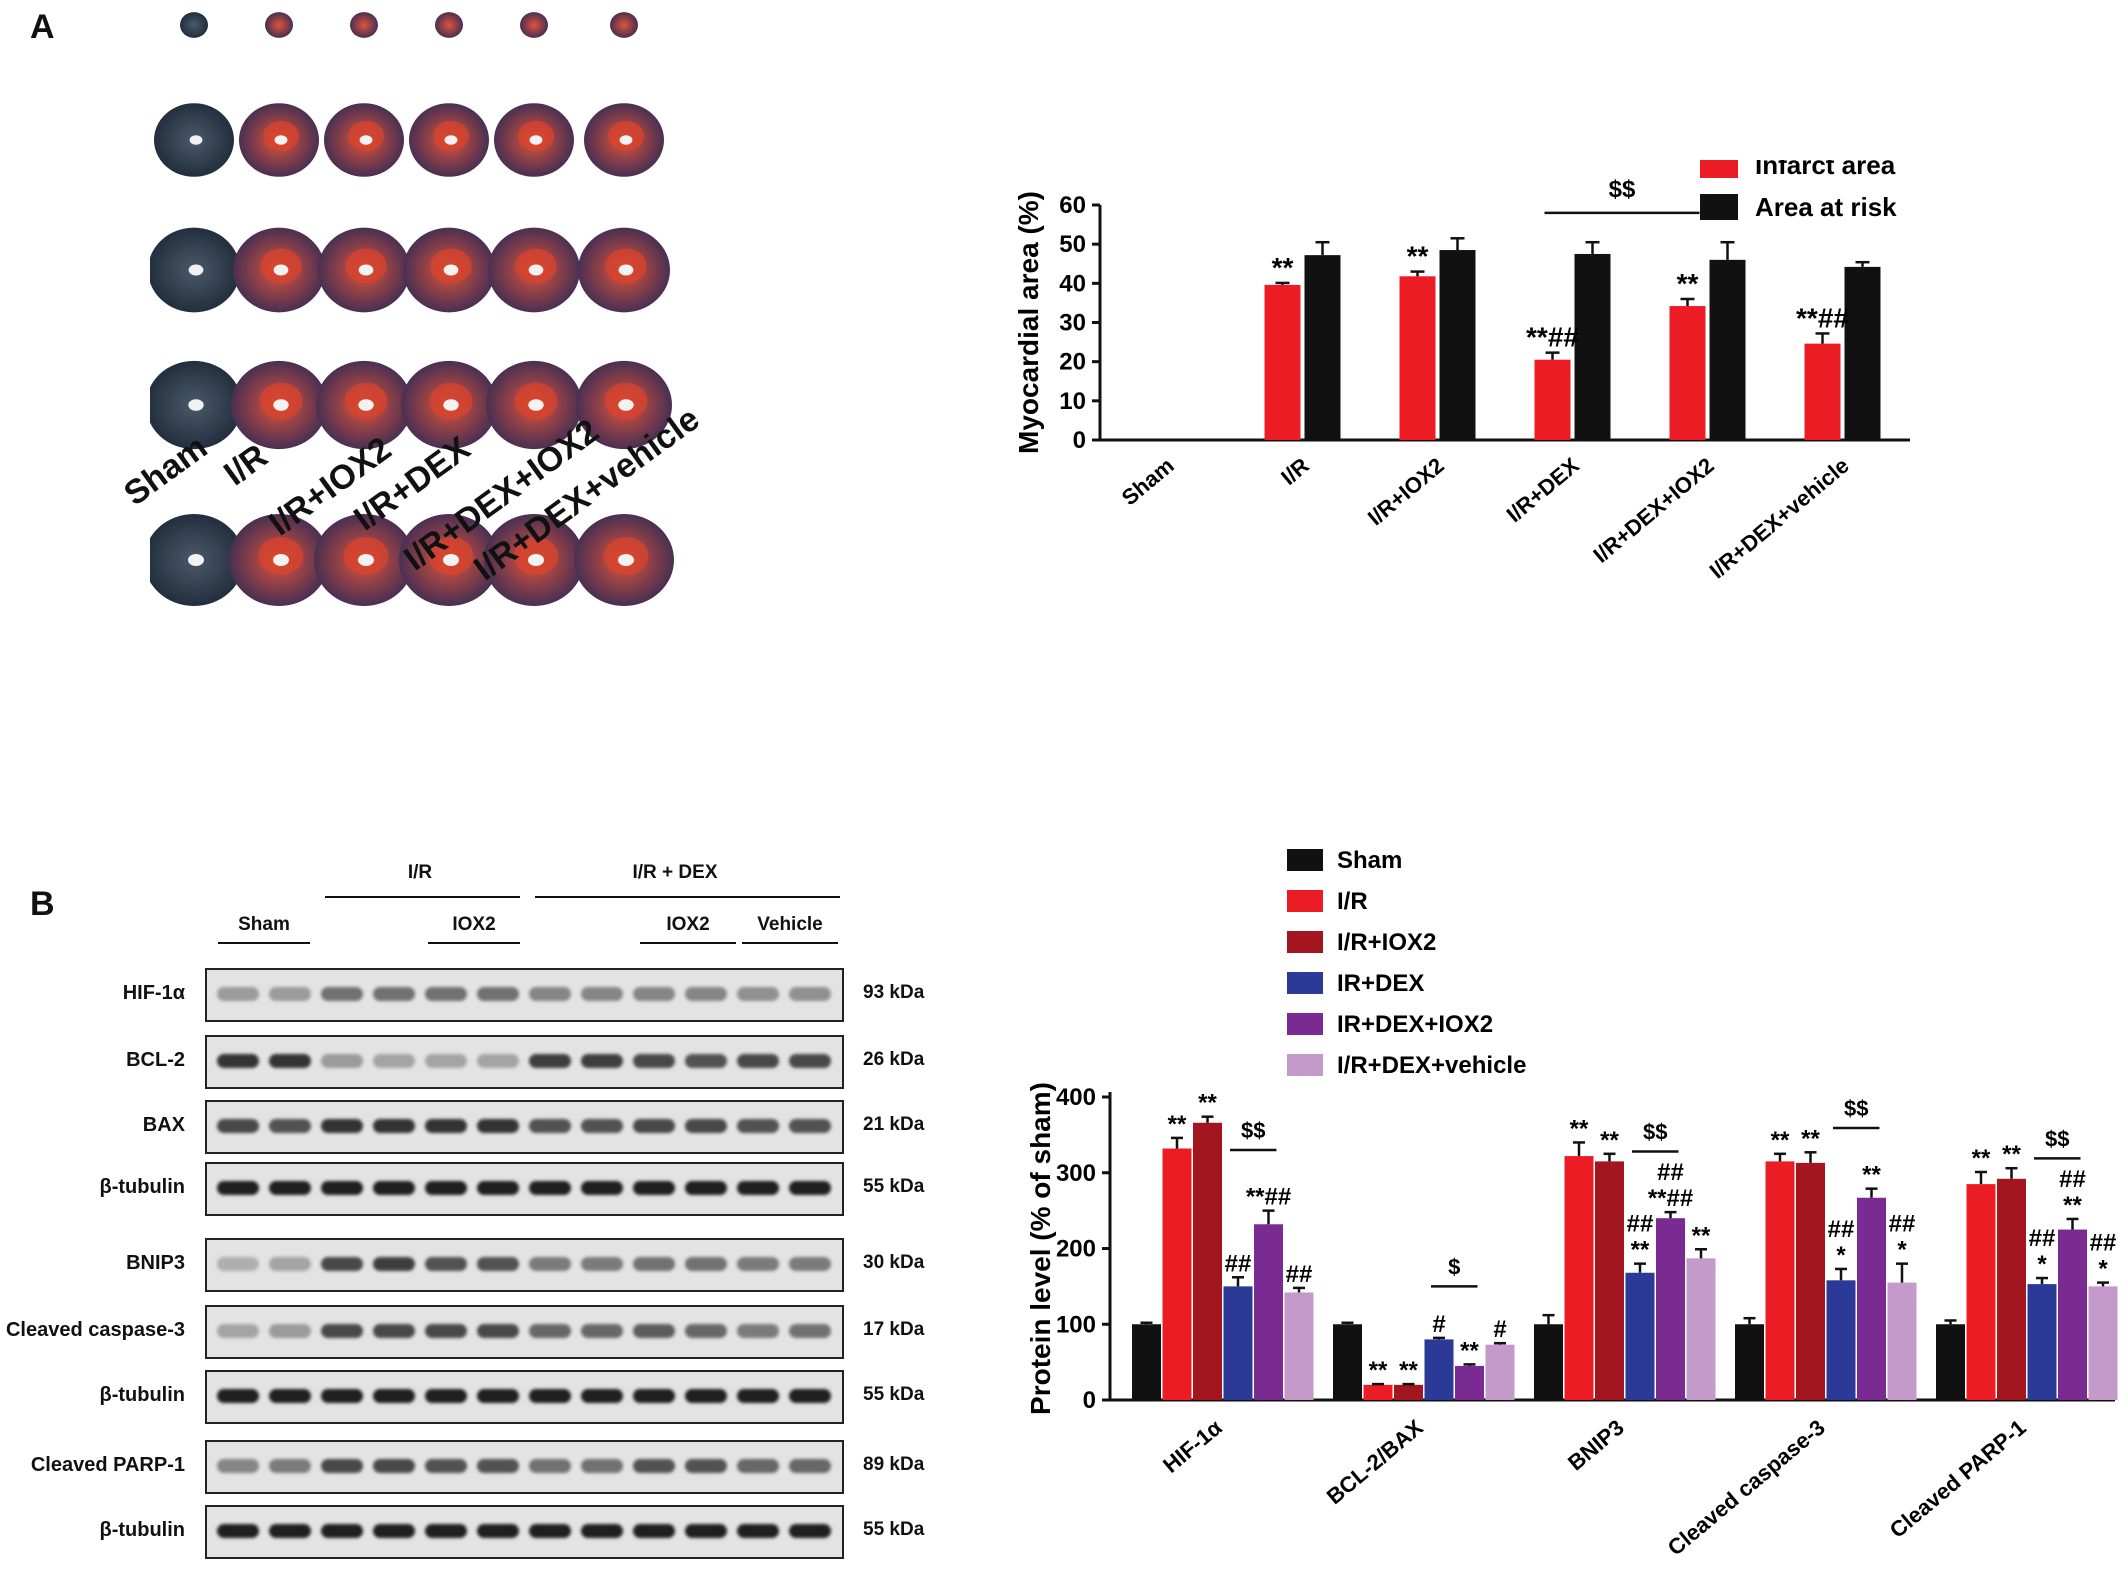  I want to click on y-tick-label: 0, so click(1089, 1400).